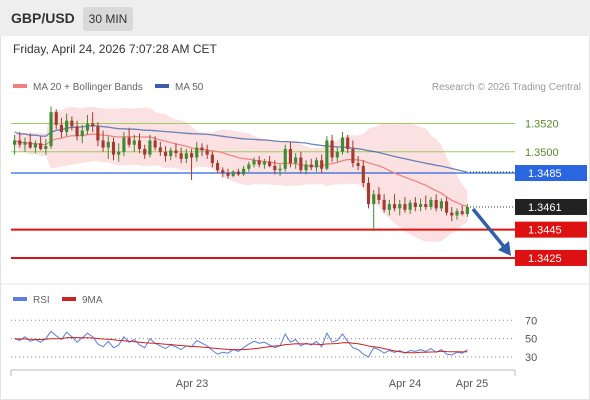 The width and height of the screenshot is (590, 400). I want to click on ma20-legend-label: MA 20 + Bollinger Bands, so click(88, 87).